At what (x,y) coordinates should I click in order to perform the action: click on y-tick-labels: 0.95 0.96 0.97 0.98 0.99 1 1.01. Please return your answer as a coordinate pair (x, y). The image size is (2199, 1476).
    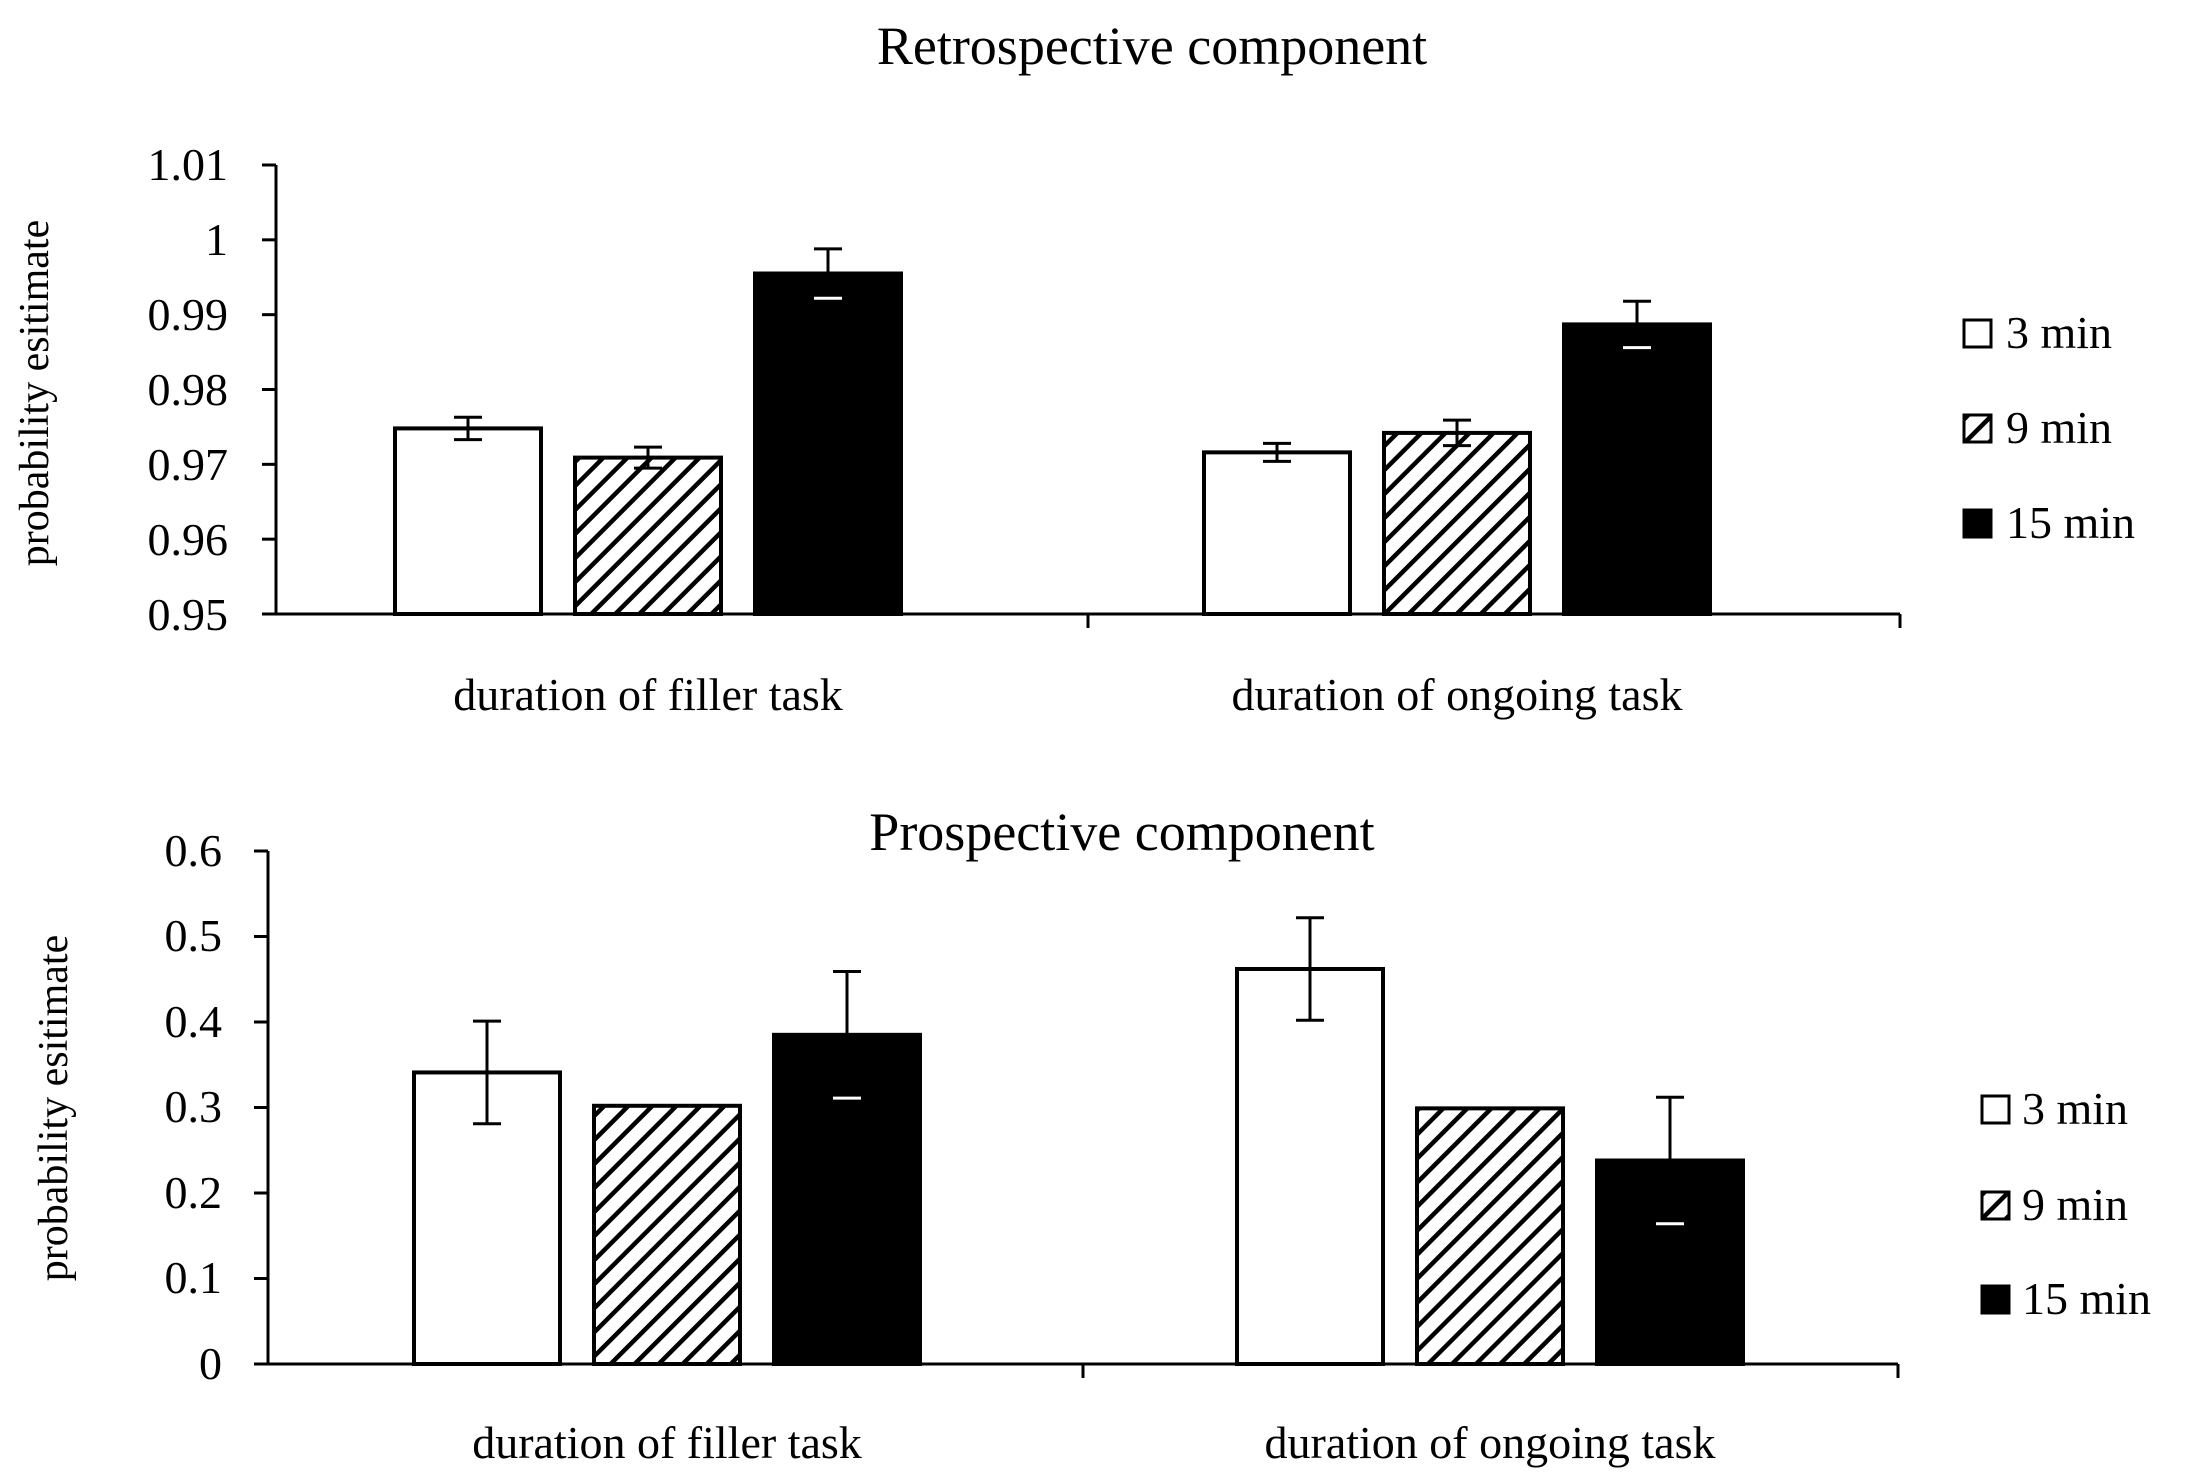
    Looking at the image, I should click on (188, 389).